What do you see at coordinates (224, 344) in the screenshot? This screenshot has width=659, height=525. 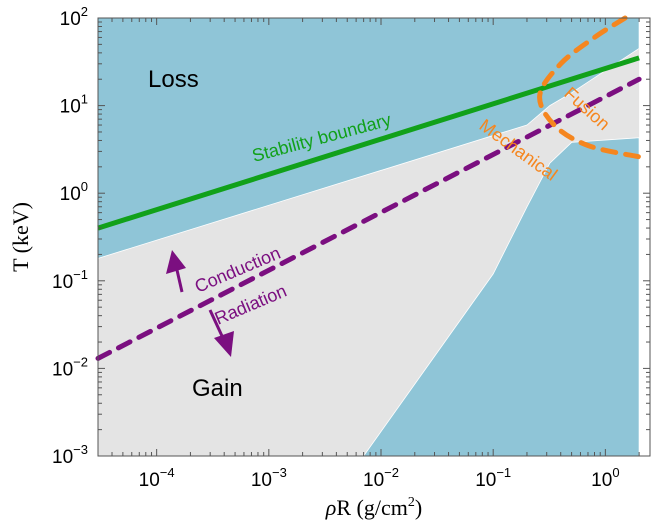 I see `radiation-arrow-head` at bounding box center [224, 344].